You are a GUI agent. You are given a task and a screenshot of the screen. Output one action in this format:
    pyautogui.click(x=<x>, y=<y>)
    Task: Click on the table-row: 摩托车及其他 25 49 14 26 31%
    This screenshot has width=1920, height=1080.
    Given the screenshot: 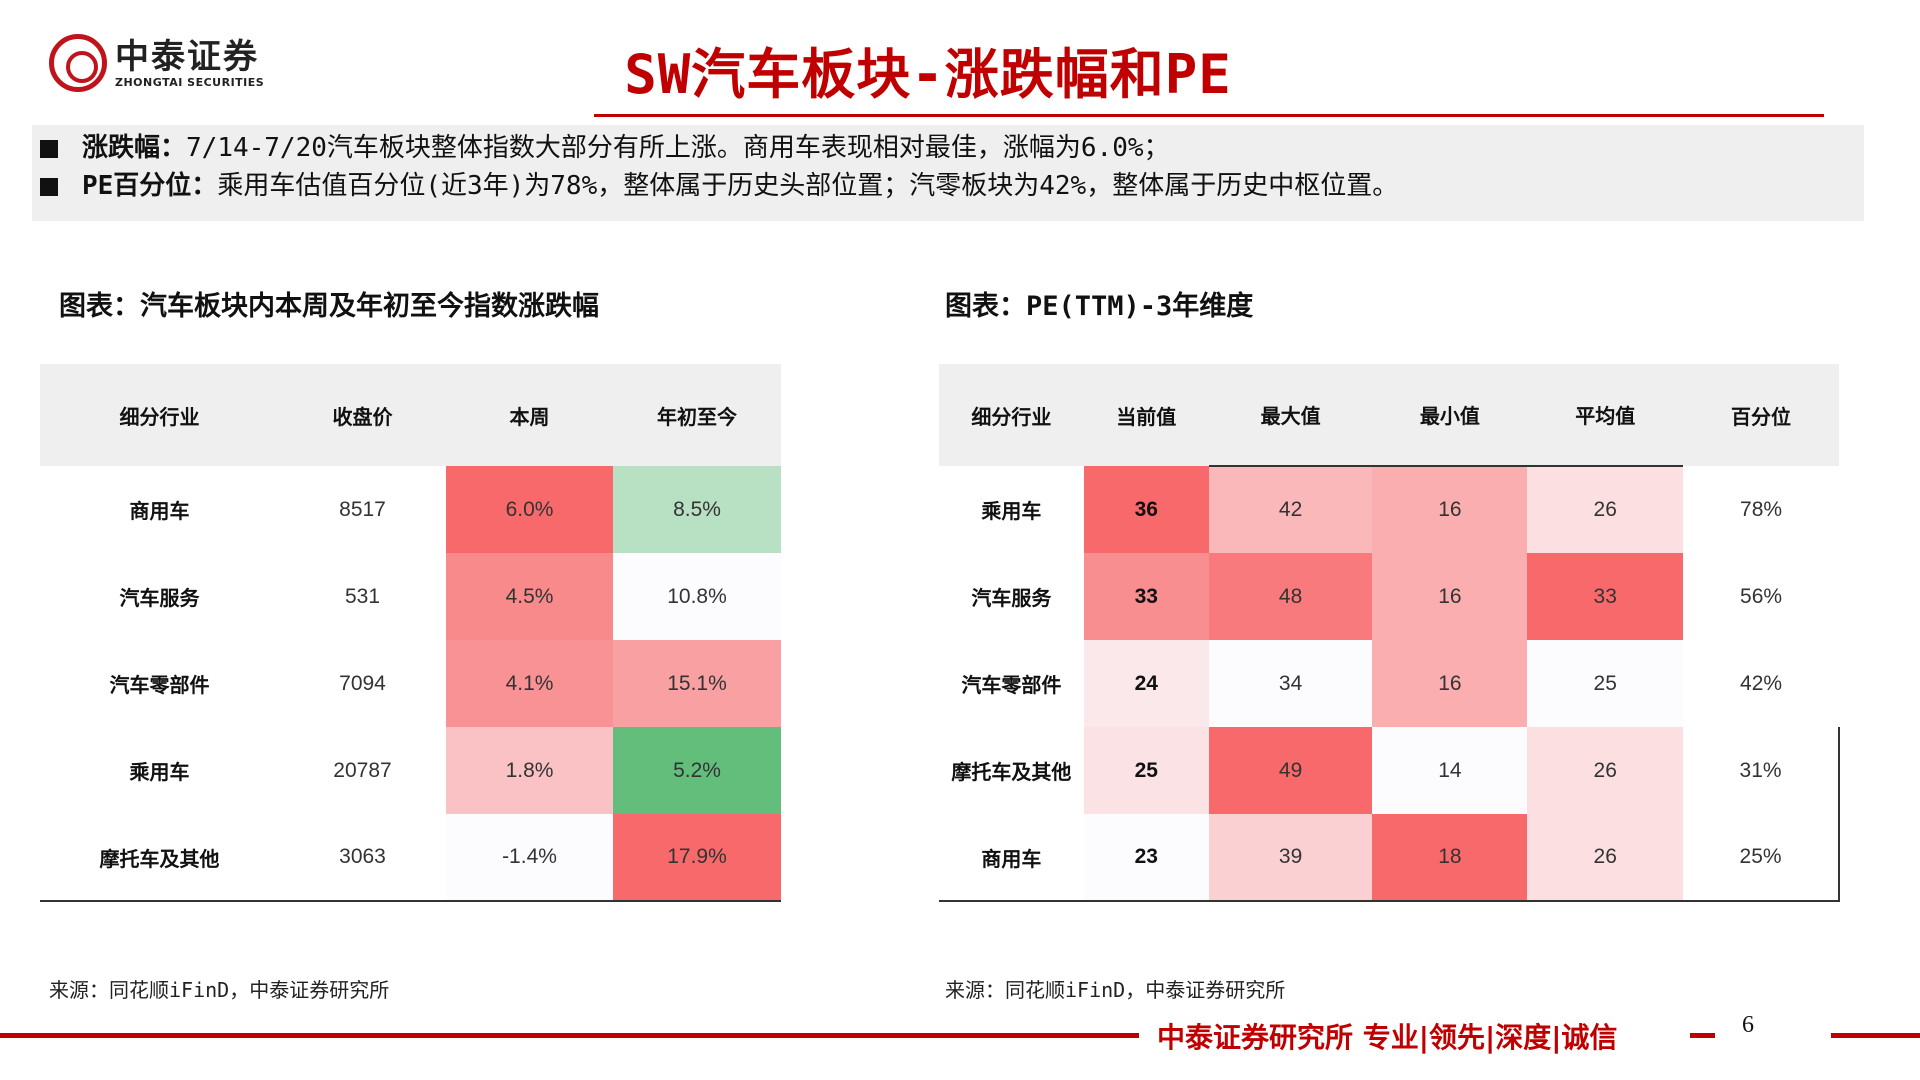 What is the action you would take?
    pyautogui.click(x=1389, y=770)
    